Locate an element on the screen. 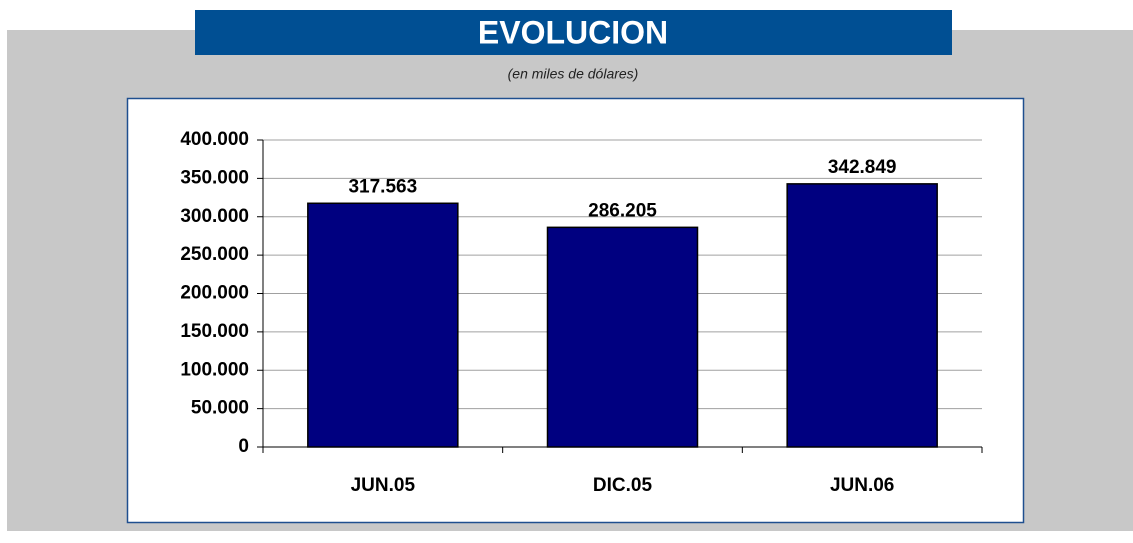 This screenshot has height=543, width=1133. y-tick-label: 350.000 is located at coordinates (214, 177).